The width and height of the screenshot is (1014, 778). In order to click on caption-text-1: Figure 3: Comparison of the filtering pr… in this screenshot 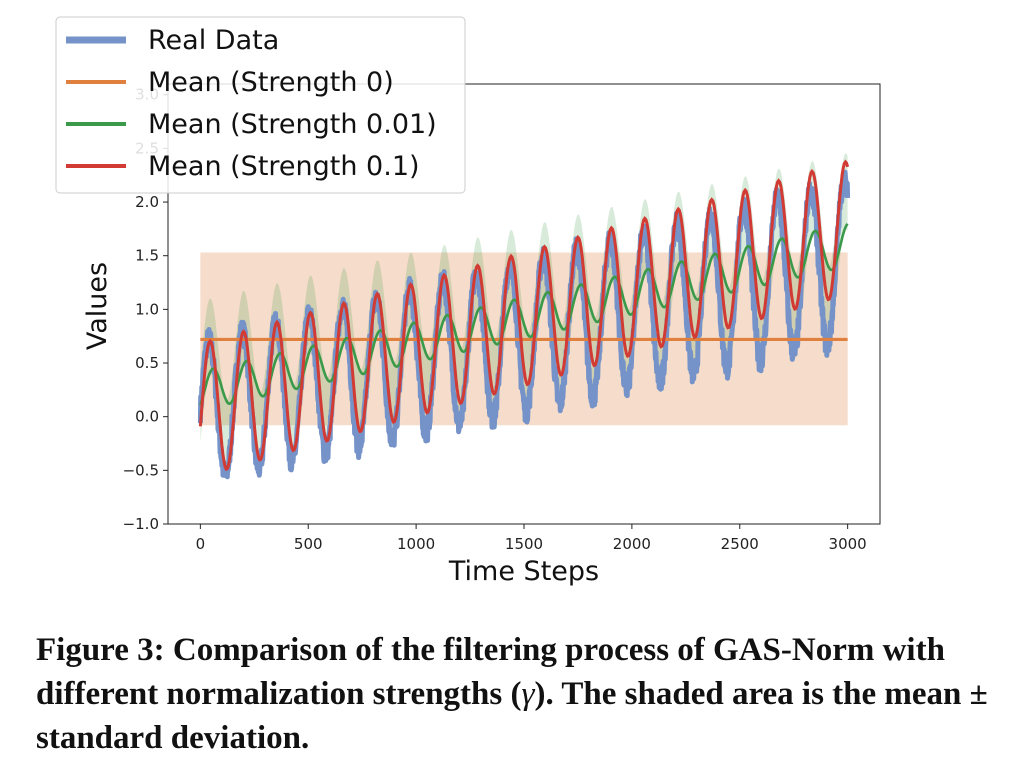, I will do `click(490, 672)`.